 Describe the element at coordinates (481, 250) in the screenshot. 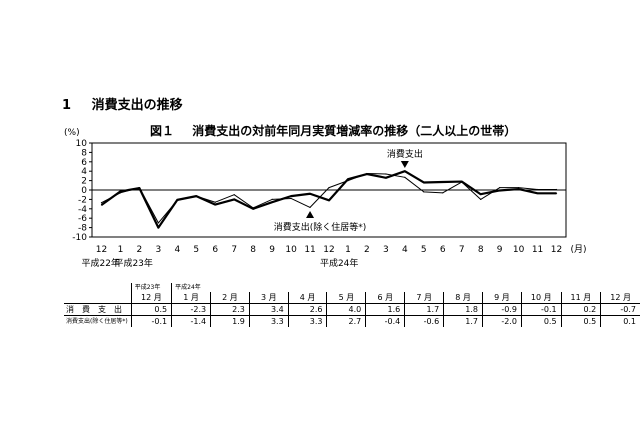

I see `x-tick-label: 8` at that location.